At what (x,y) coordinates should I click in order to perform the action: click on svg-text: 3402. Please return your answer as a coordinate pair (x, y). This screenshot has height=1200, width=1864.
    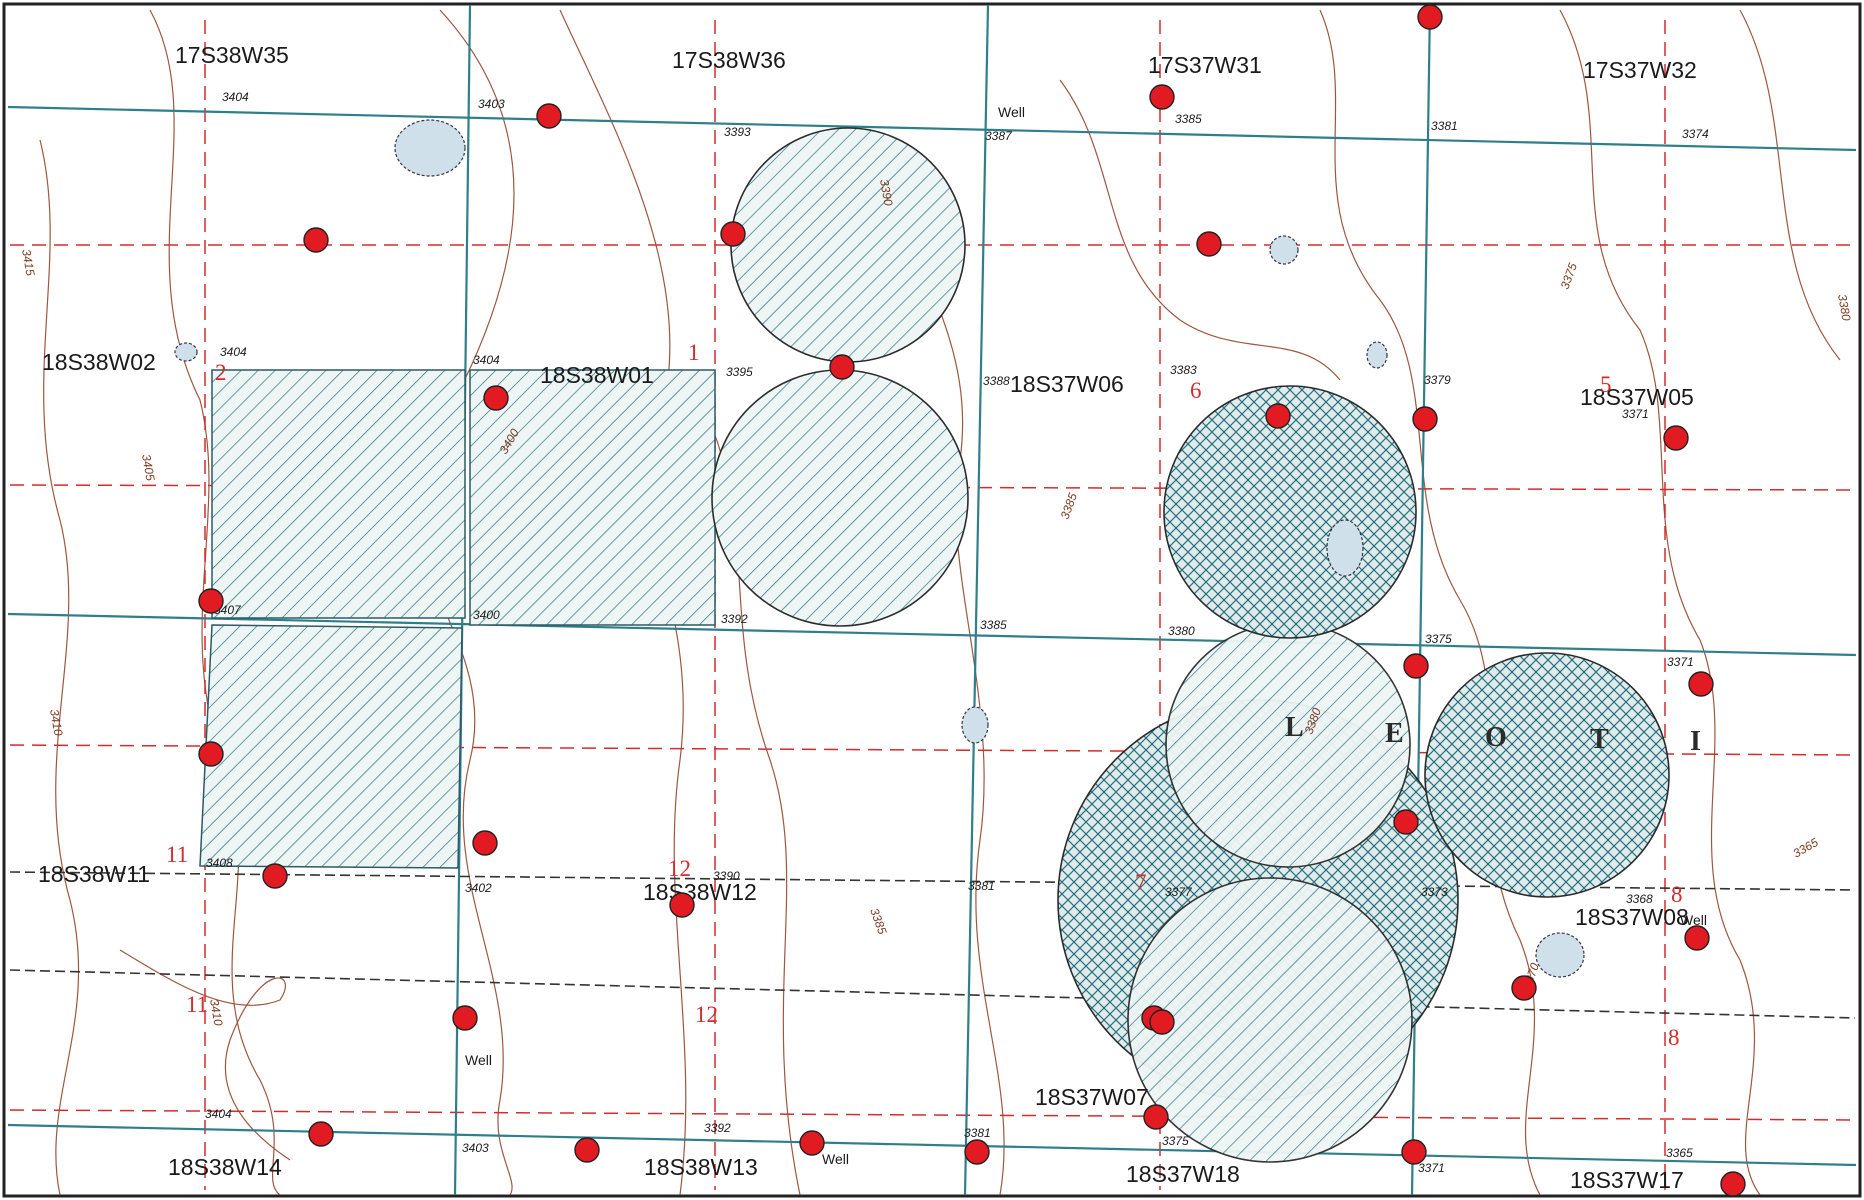
    Looking at the image, I should click on (478, 888).